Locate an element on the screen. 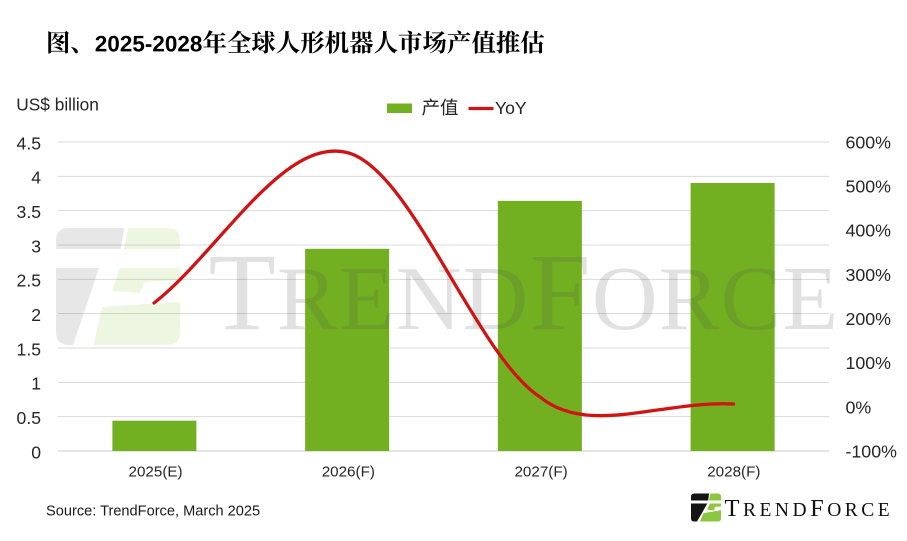 This screenshot has width=907, height=541. svg-text: 0% is located at coordinates (859, 407).